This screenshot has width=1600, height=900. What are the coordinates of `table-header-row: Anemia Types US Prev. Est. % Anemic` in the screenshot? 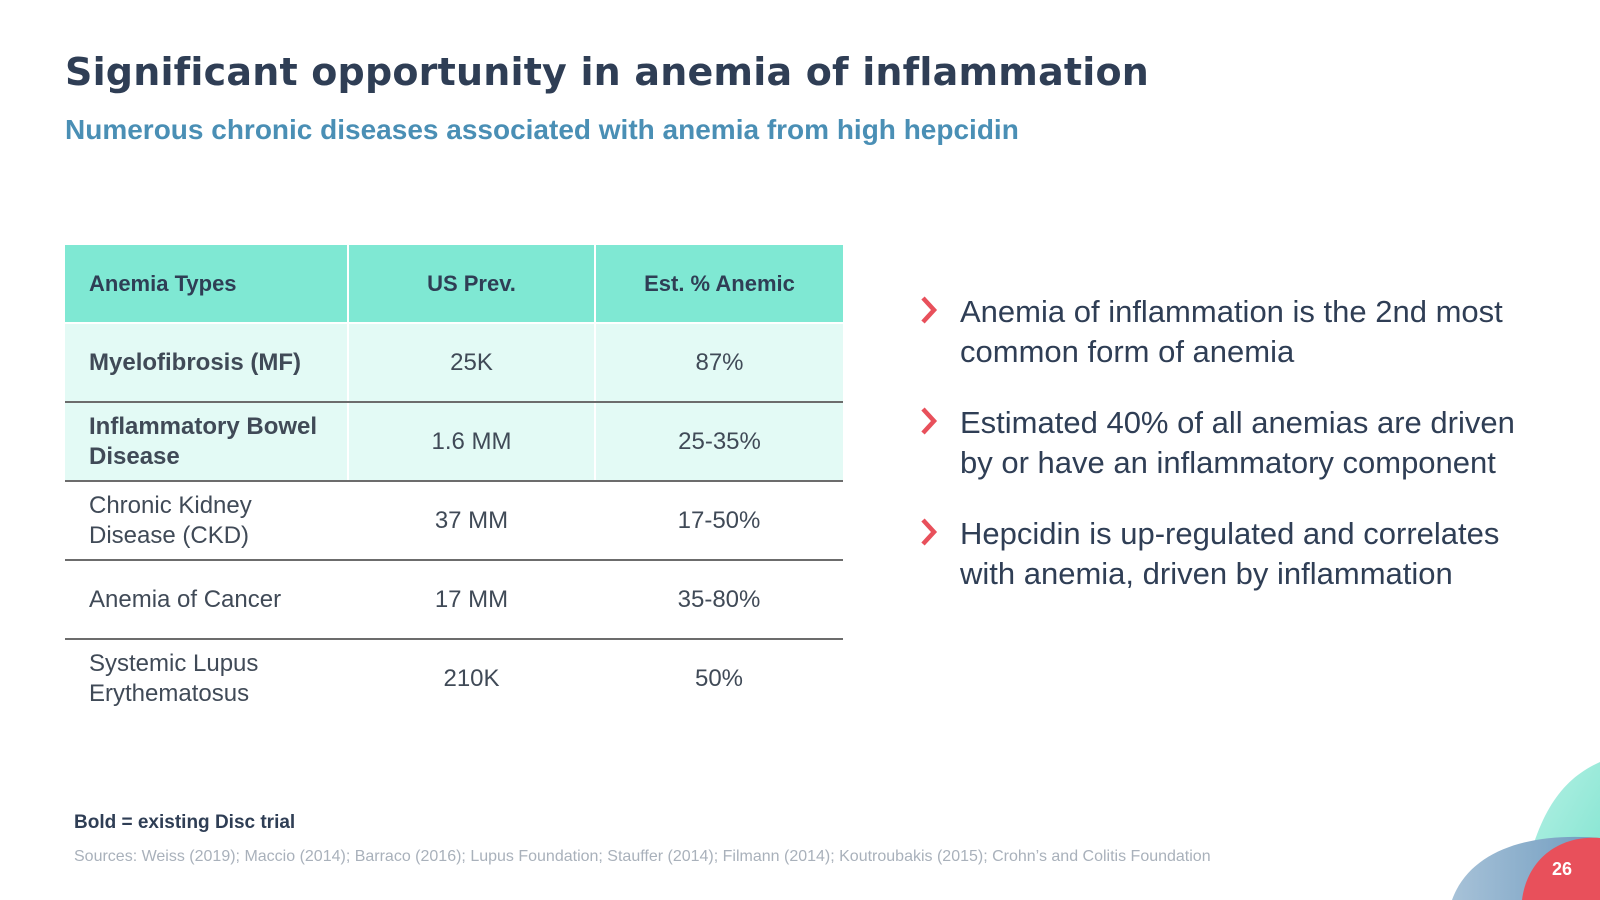 It's located at (454, 284).